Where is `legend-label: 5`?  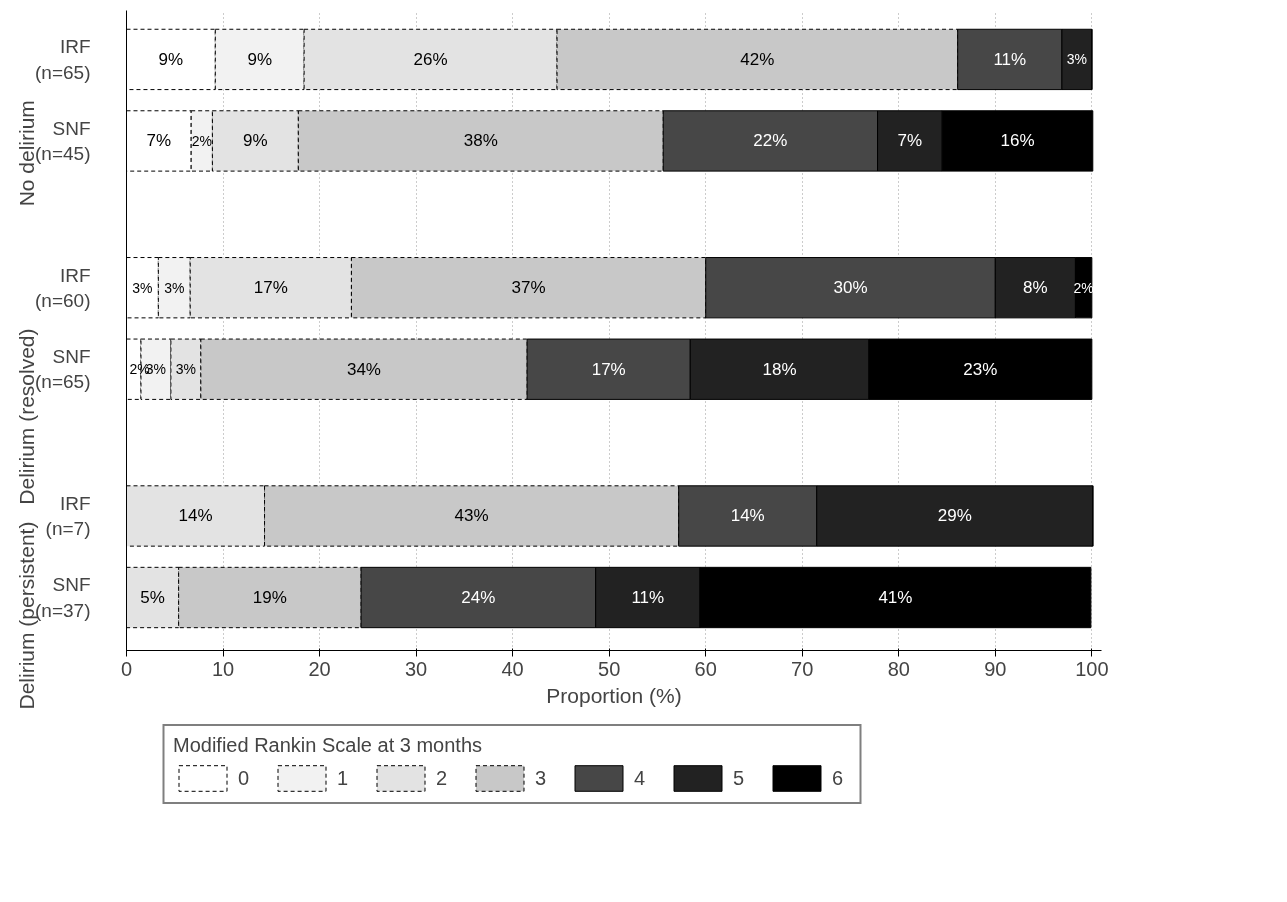 legend-label: 5 is located at coordinates (739, 778).